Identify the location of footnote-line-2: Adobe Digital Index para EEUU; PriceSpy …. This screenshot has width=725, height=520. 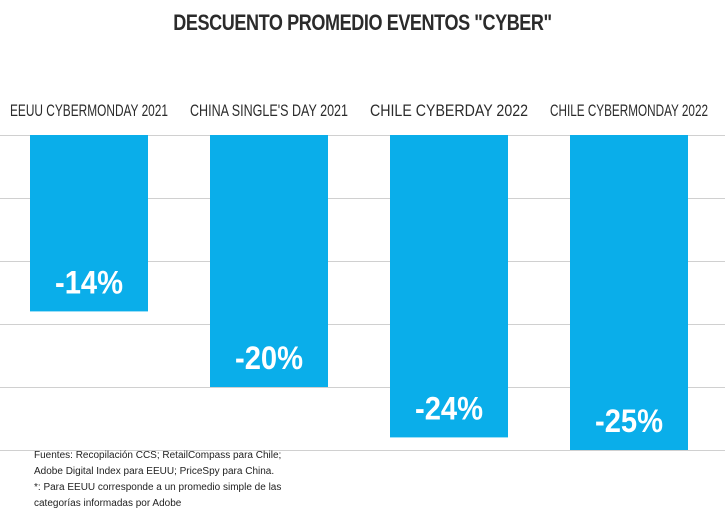
(154, 471).